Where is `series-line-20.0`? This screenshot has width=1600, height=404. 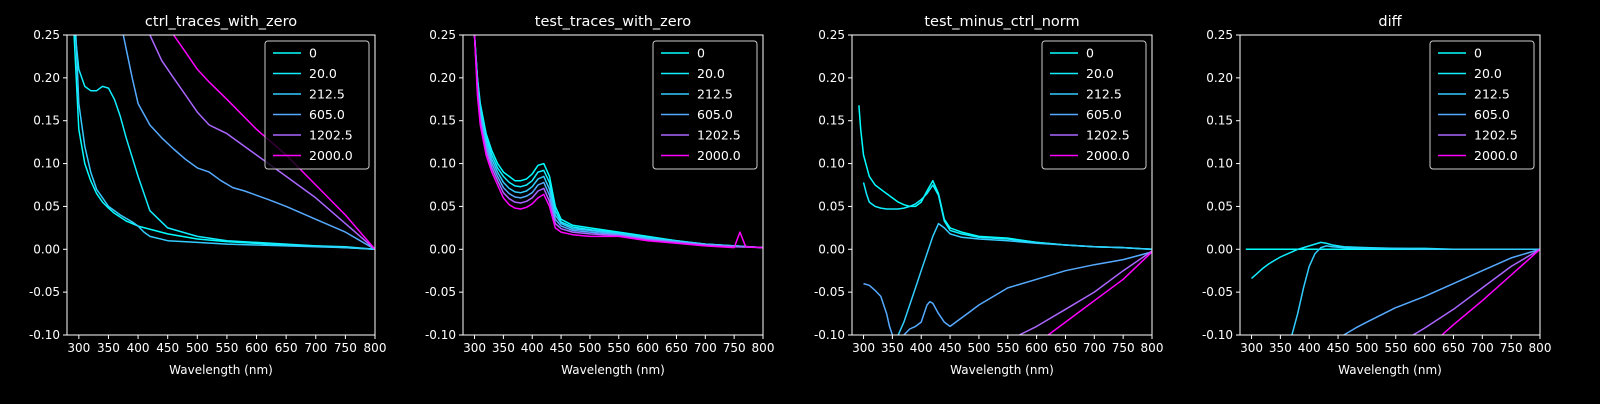
series-line-20.0 is located at coordinates (618, 142).